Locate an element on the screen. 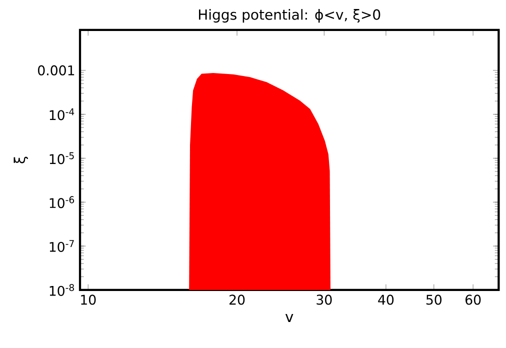 This screenshot has width=506, height=348. y-tick-label: 10$^{-8}$ is located at coordinates (62, 290).